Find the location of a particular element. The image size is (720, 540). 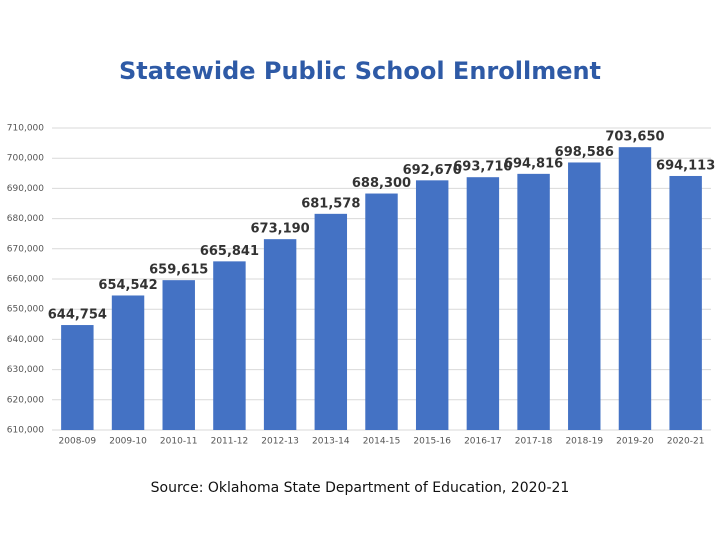

y-tick-label: 700,000 is located at coordinates (25, 159).